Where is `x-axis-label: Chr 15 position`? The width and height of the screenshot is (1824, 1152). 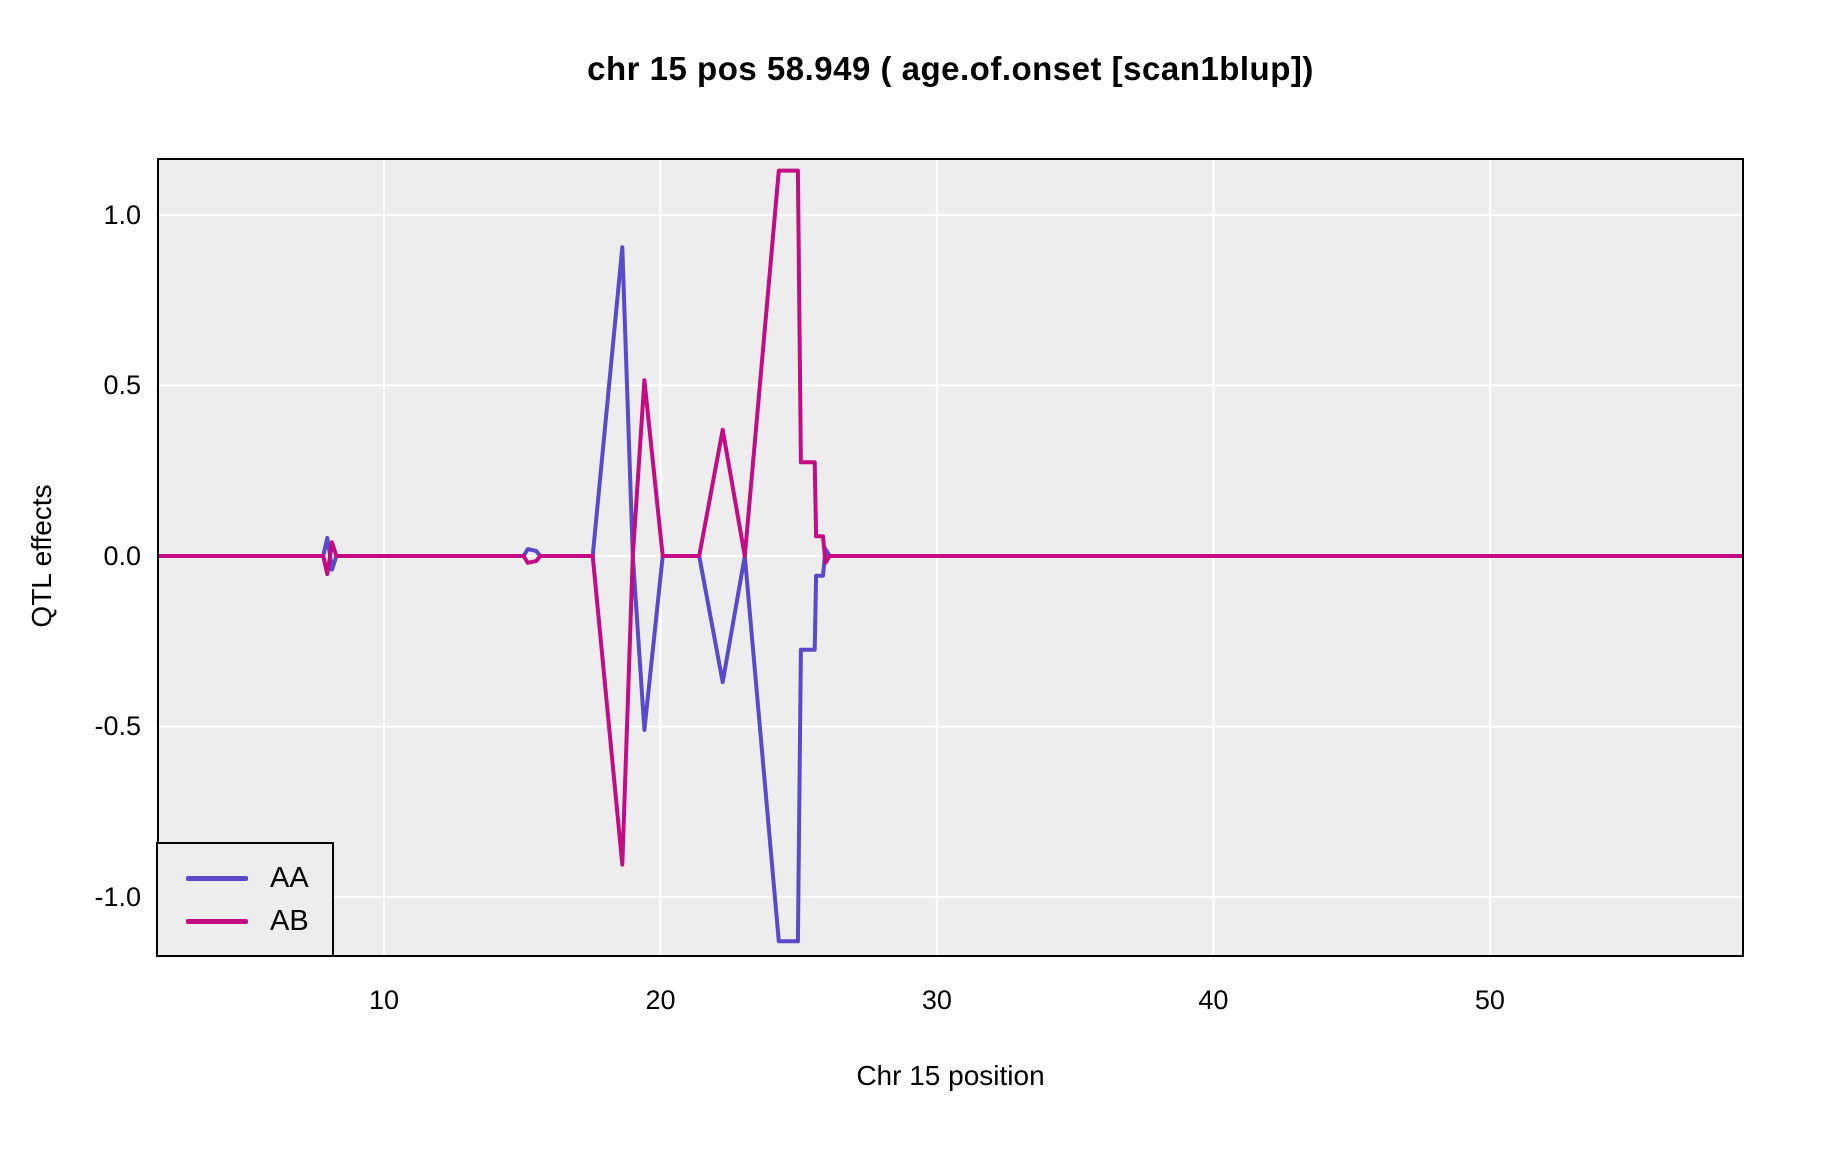 x-axis-label: Chr 15 position is located at coordinates (950, 1075).